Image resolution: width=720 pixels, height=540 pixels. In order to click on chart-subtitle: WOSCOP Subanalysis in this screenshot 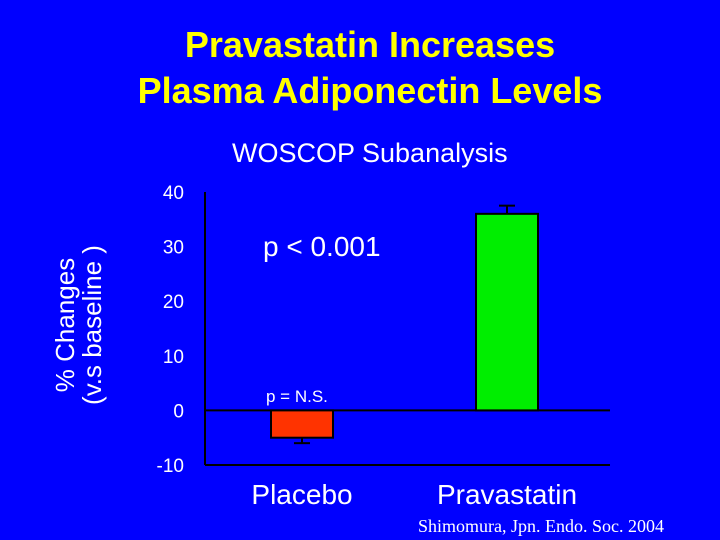, I will do `click(370, 153)`.